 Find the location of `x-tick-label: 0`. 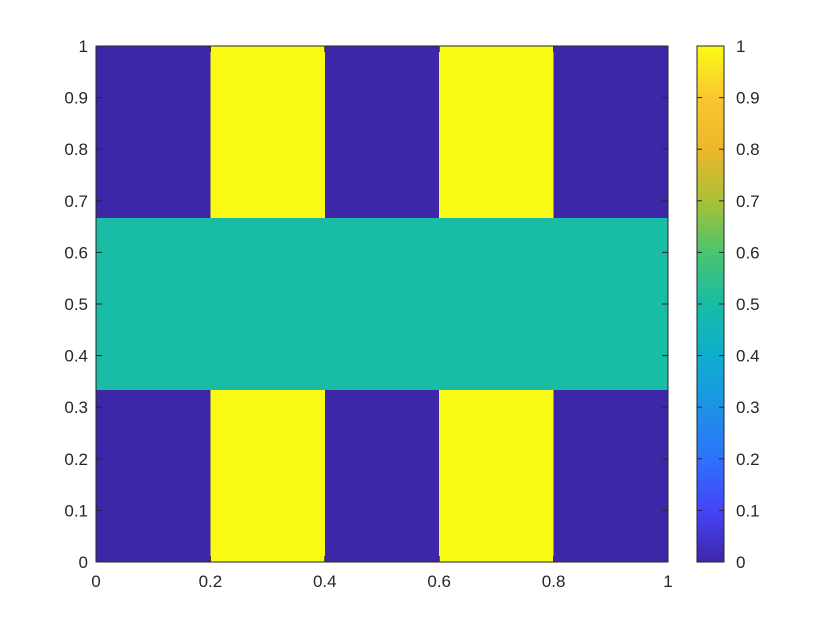

x-tick-label: 0 is located at coordinates (95, 581).